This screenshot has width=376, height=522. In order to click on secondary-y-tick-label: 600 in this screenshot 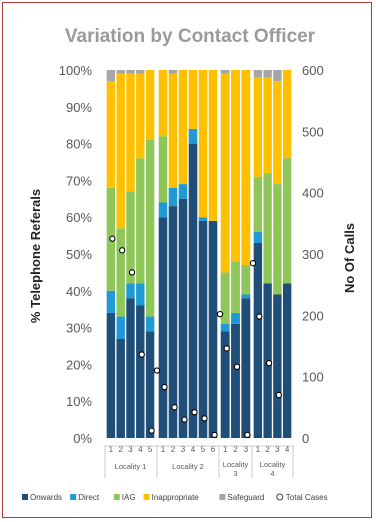, I will do `click(313, 70)`.